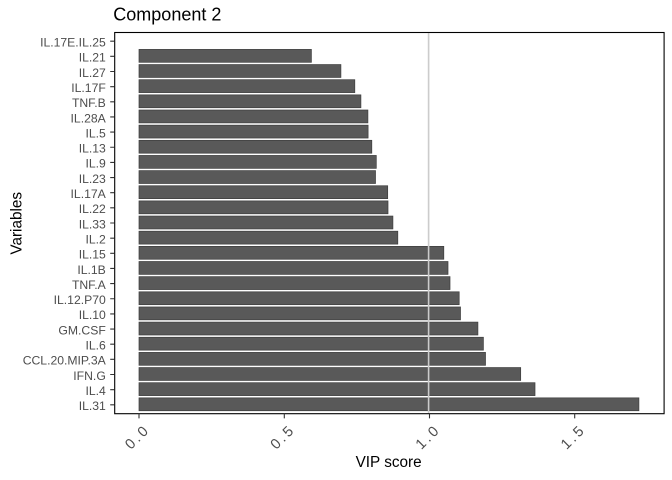 The height and width of the screenshot is (480, 672). Describe the element at coordinates (389, 462) in the screenshot. I see `svg-text: VIP score` at that location.